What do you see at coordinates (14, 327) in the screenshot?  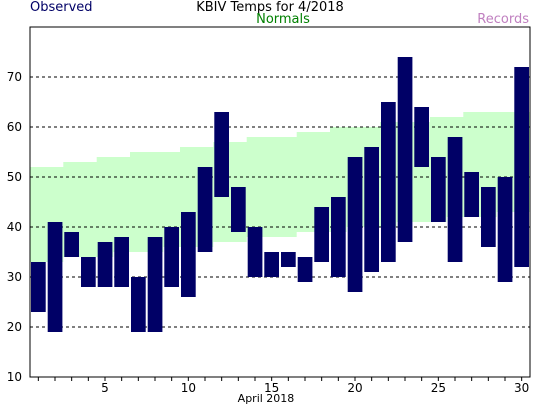 I see `y-tick-label: 20` at bounding box center [14, 327].